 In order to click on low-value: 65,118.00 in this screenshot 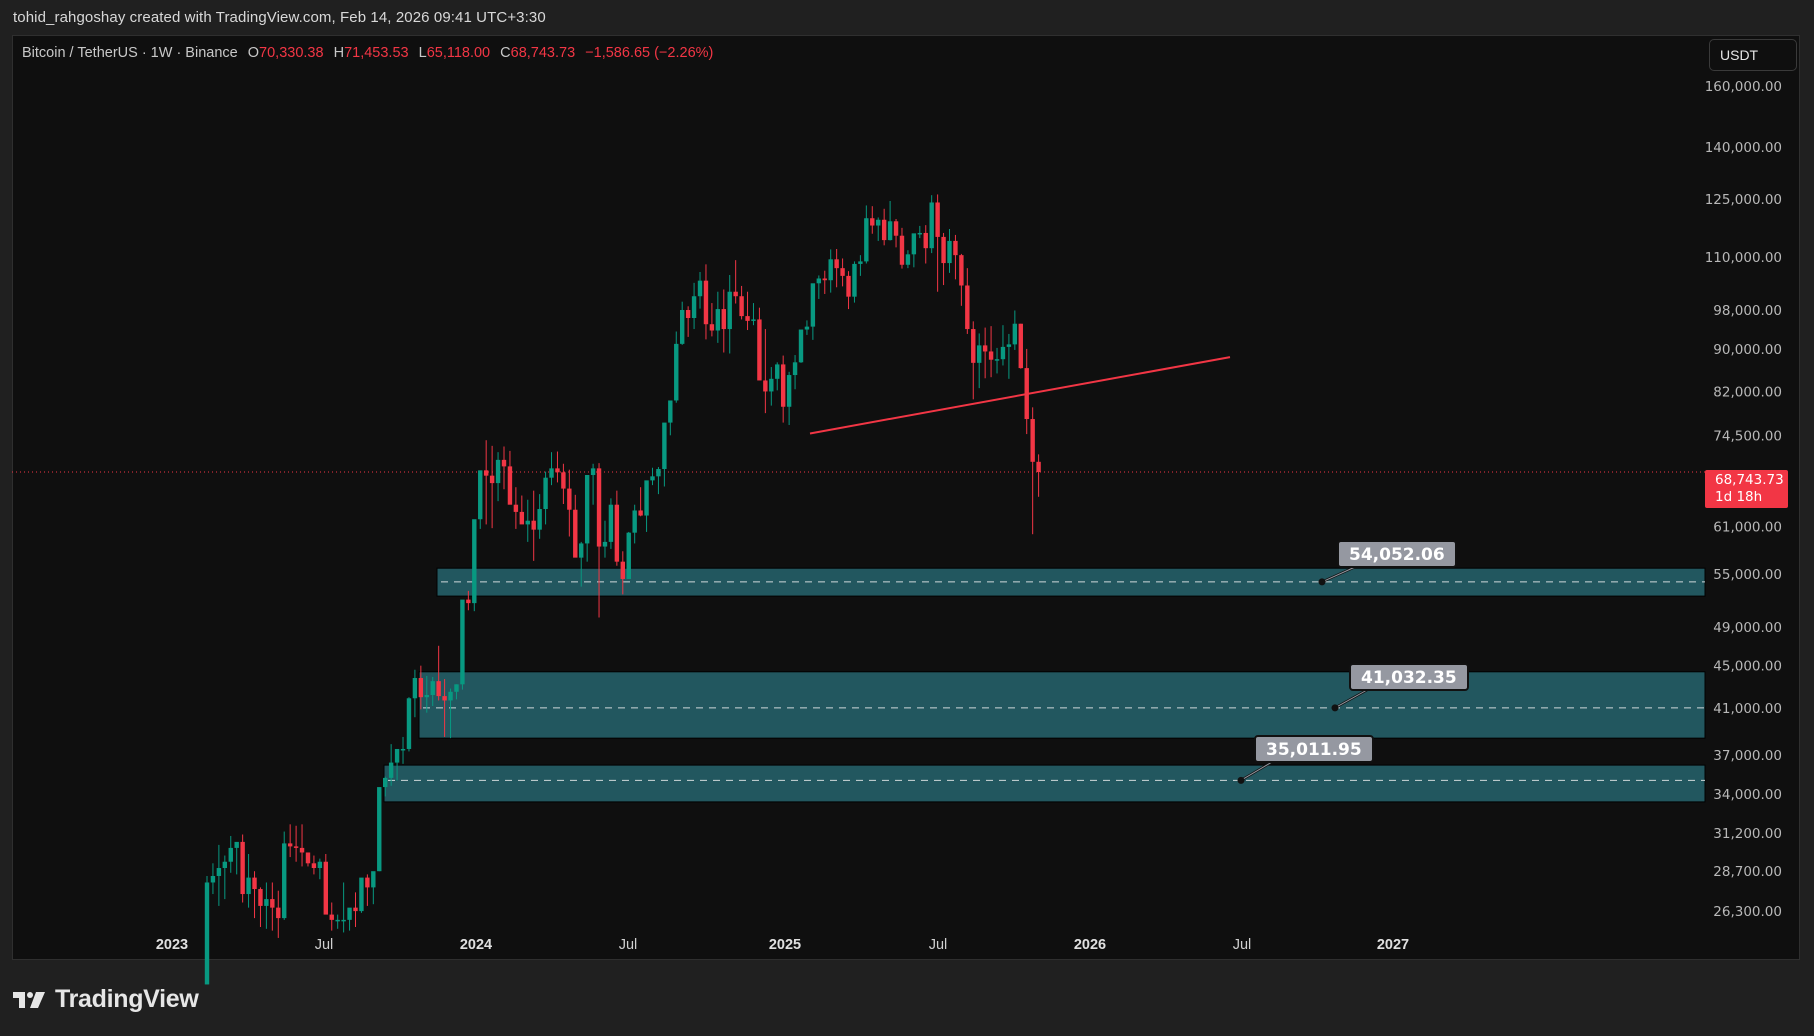, I will do `click(458, 53)`.